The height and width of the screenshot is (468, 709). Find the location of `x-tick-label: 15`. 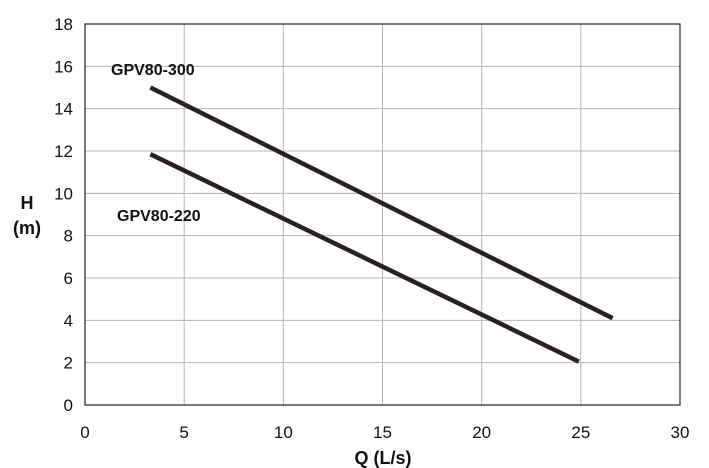

x-tick-label: 15 is located at coordinates (382, 432).